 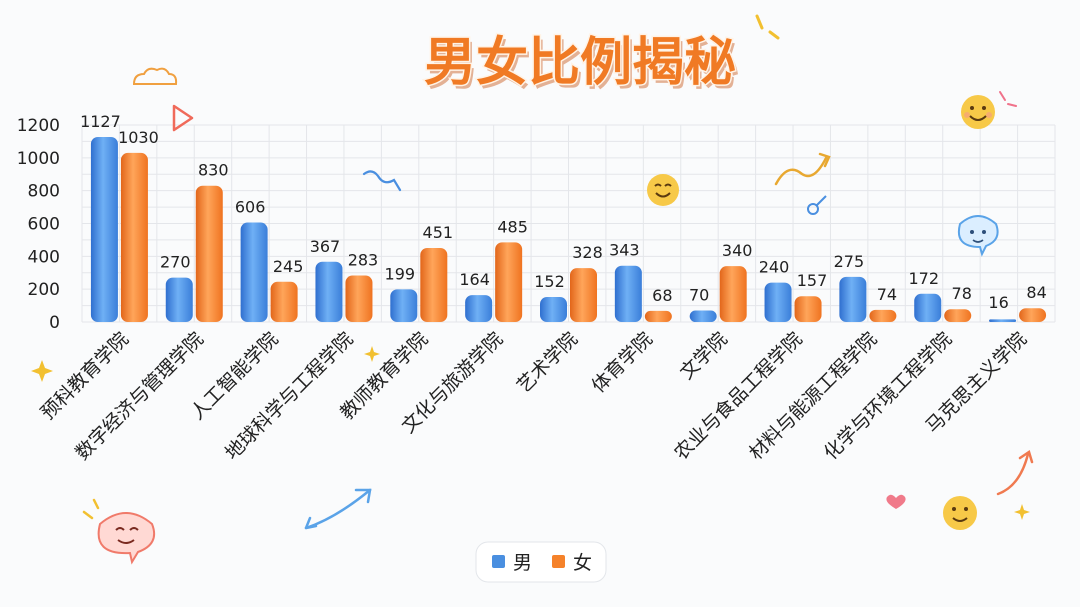 What do you see at coordinates (817, 205) in the screenshot?
I see `male-symbol-icon` at bounding box center [817, 205].